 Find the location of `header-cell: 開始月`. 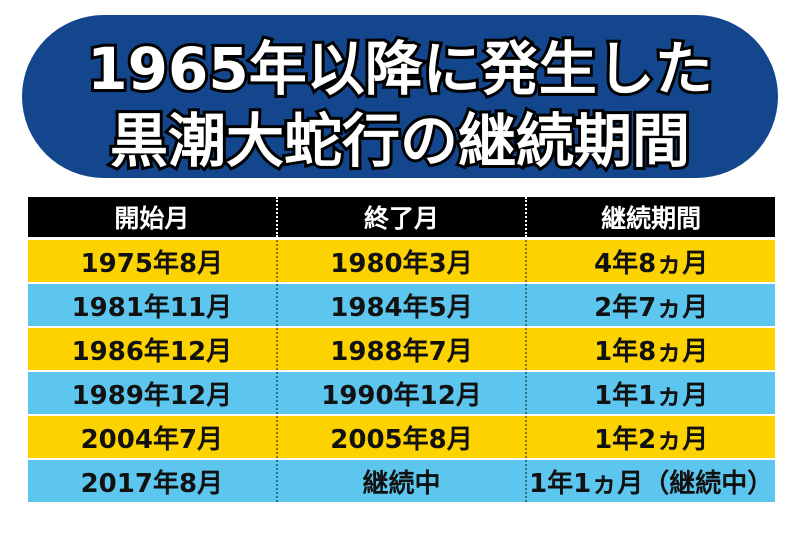

header-cell: 開始月 is located at coordinates (152, 218).